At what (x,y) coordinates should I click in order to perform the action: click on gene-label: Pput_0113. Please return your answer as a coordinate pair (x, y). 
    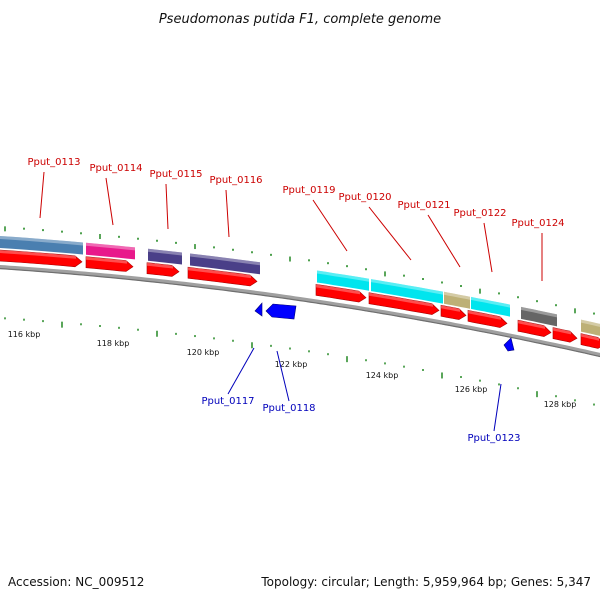
    Looking at the image, I should click on (53, 162).